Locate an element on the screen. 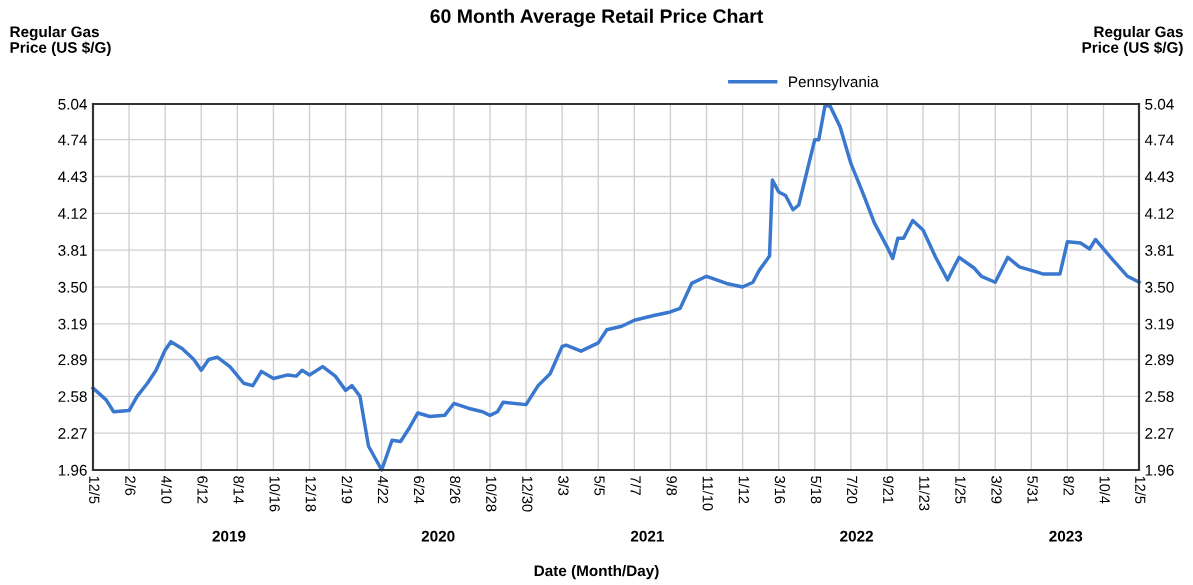 This screenshot has height=585, width=1193. y-tick-label: 4.12 is located at coordinates (72, 213).